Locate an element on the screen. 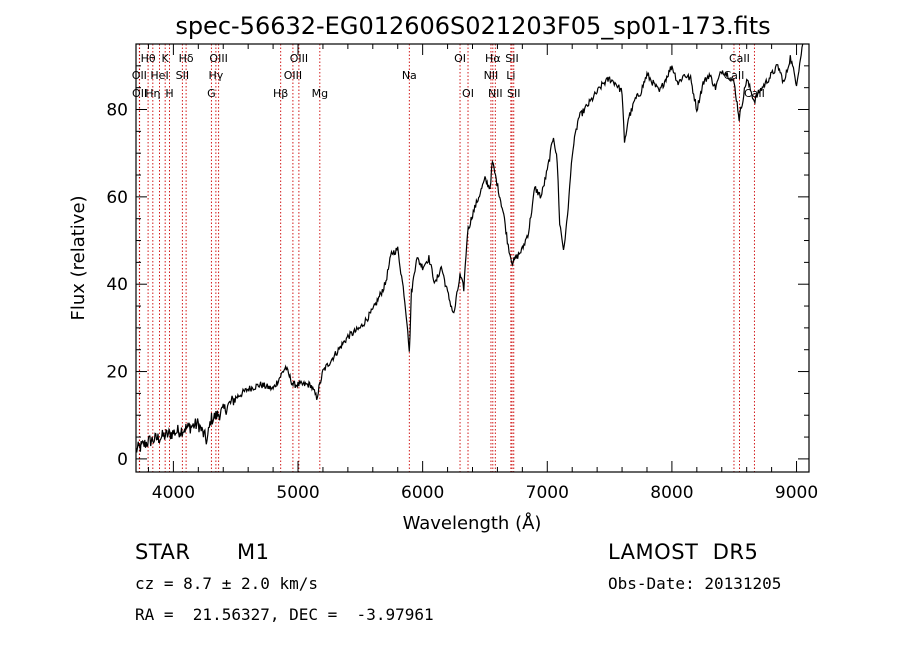 This screenshot has width=900, height=649. line-label-10: Hγ is located at coordinates (215, 75).